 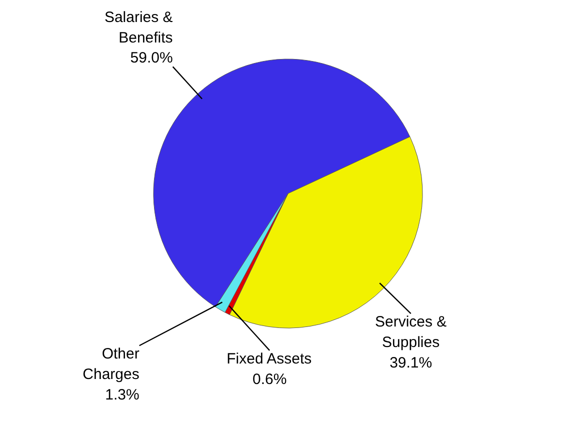 I want to click on slice-label: Other Charges, so click(x=111, y=365).